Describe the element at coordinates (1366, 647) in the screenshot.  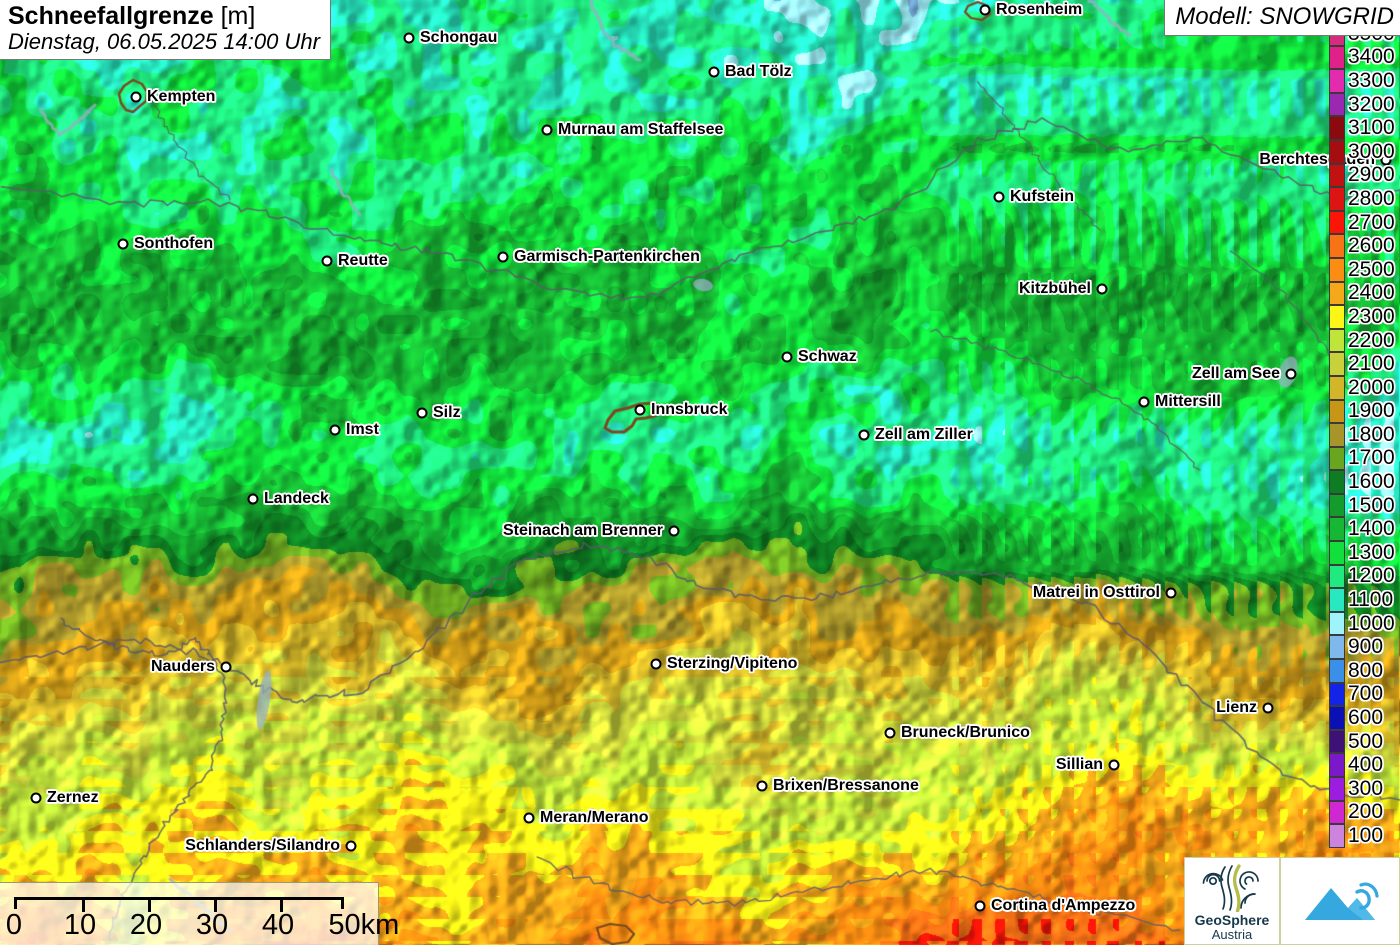
I see `legend-value-label: 900` at that location.